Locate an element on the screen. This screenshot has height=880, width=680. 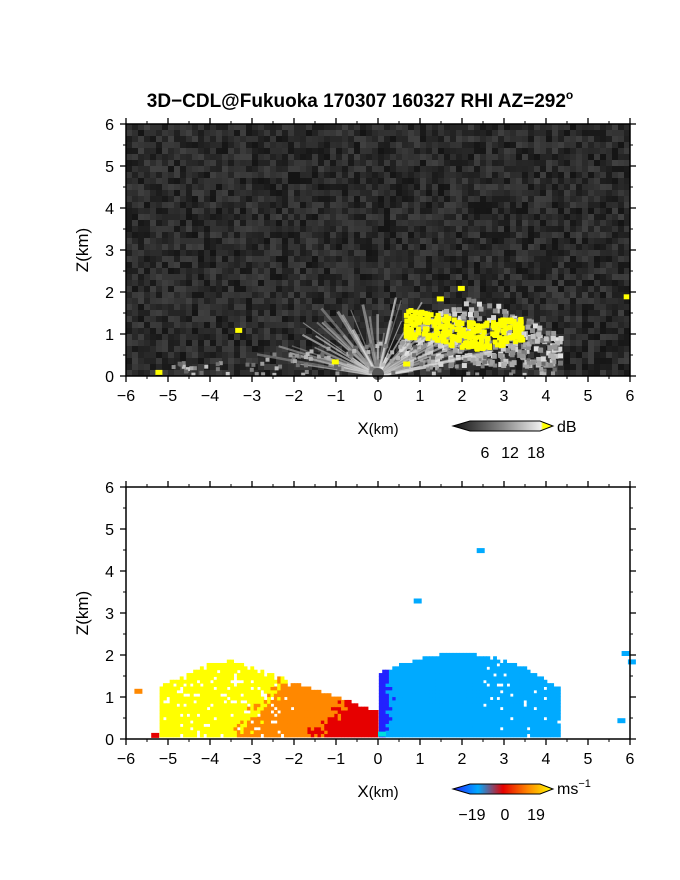
y-tick-label: 1 is located at coordinates (109, 335).